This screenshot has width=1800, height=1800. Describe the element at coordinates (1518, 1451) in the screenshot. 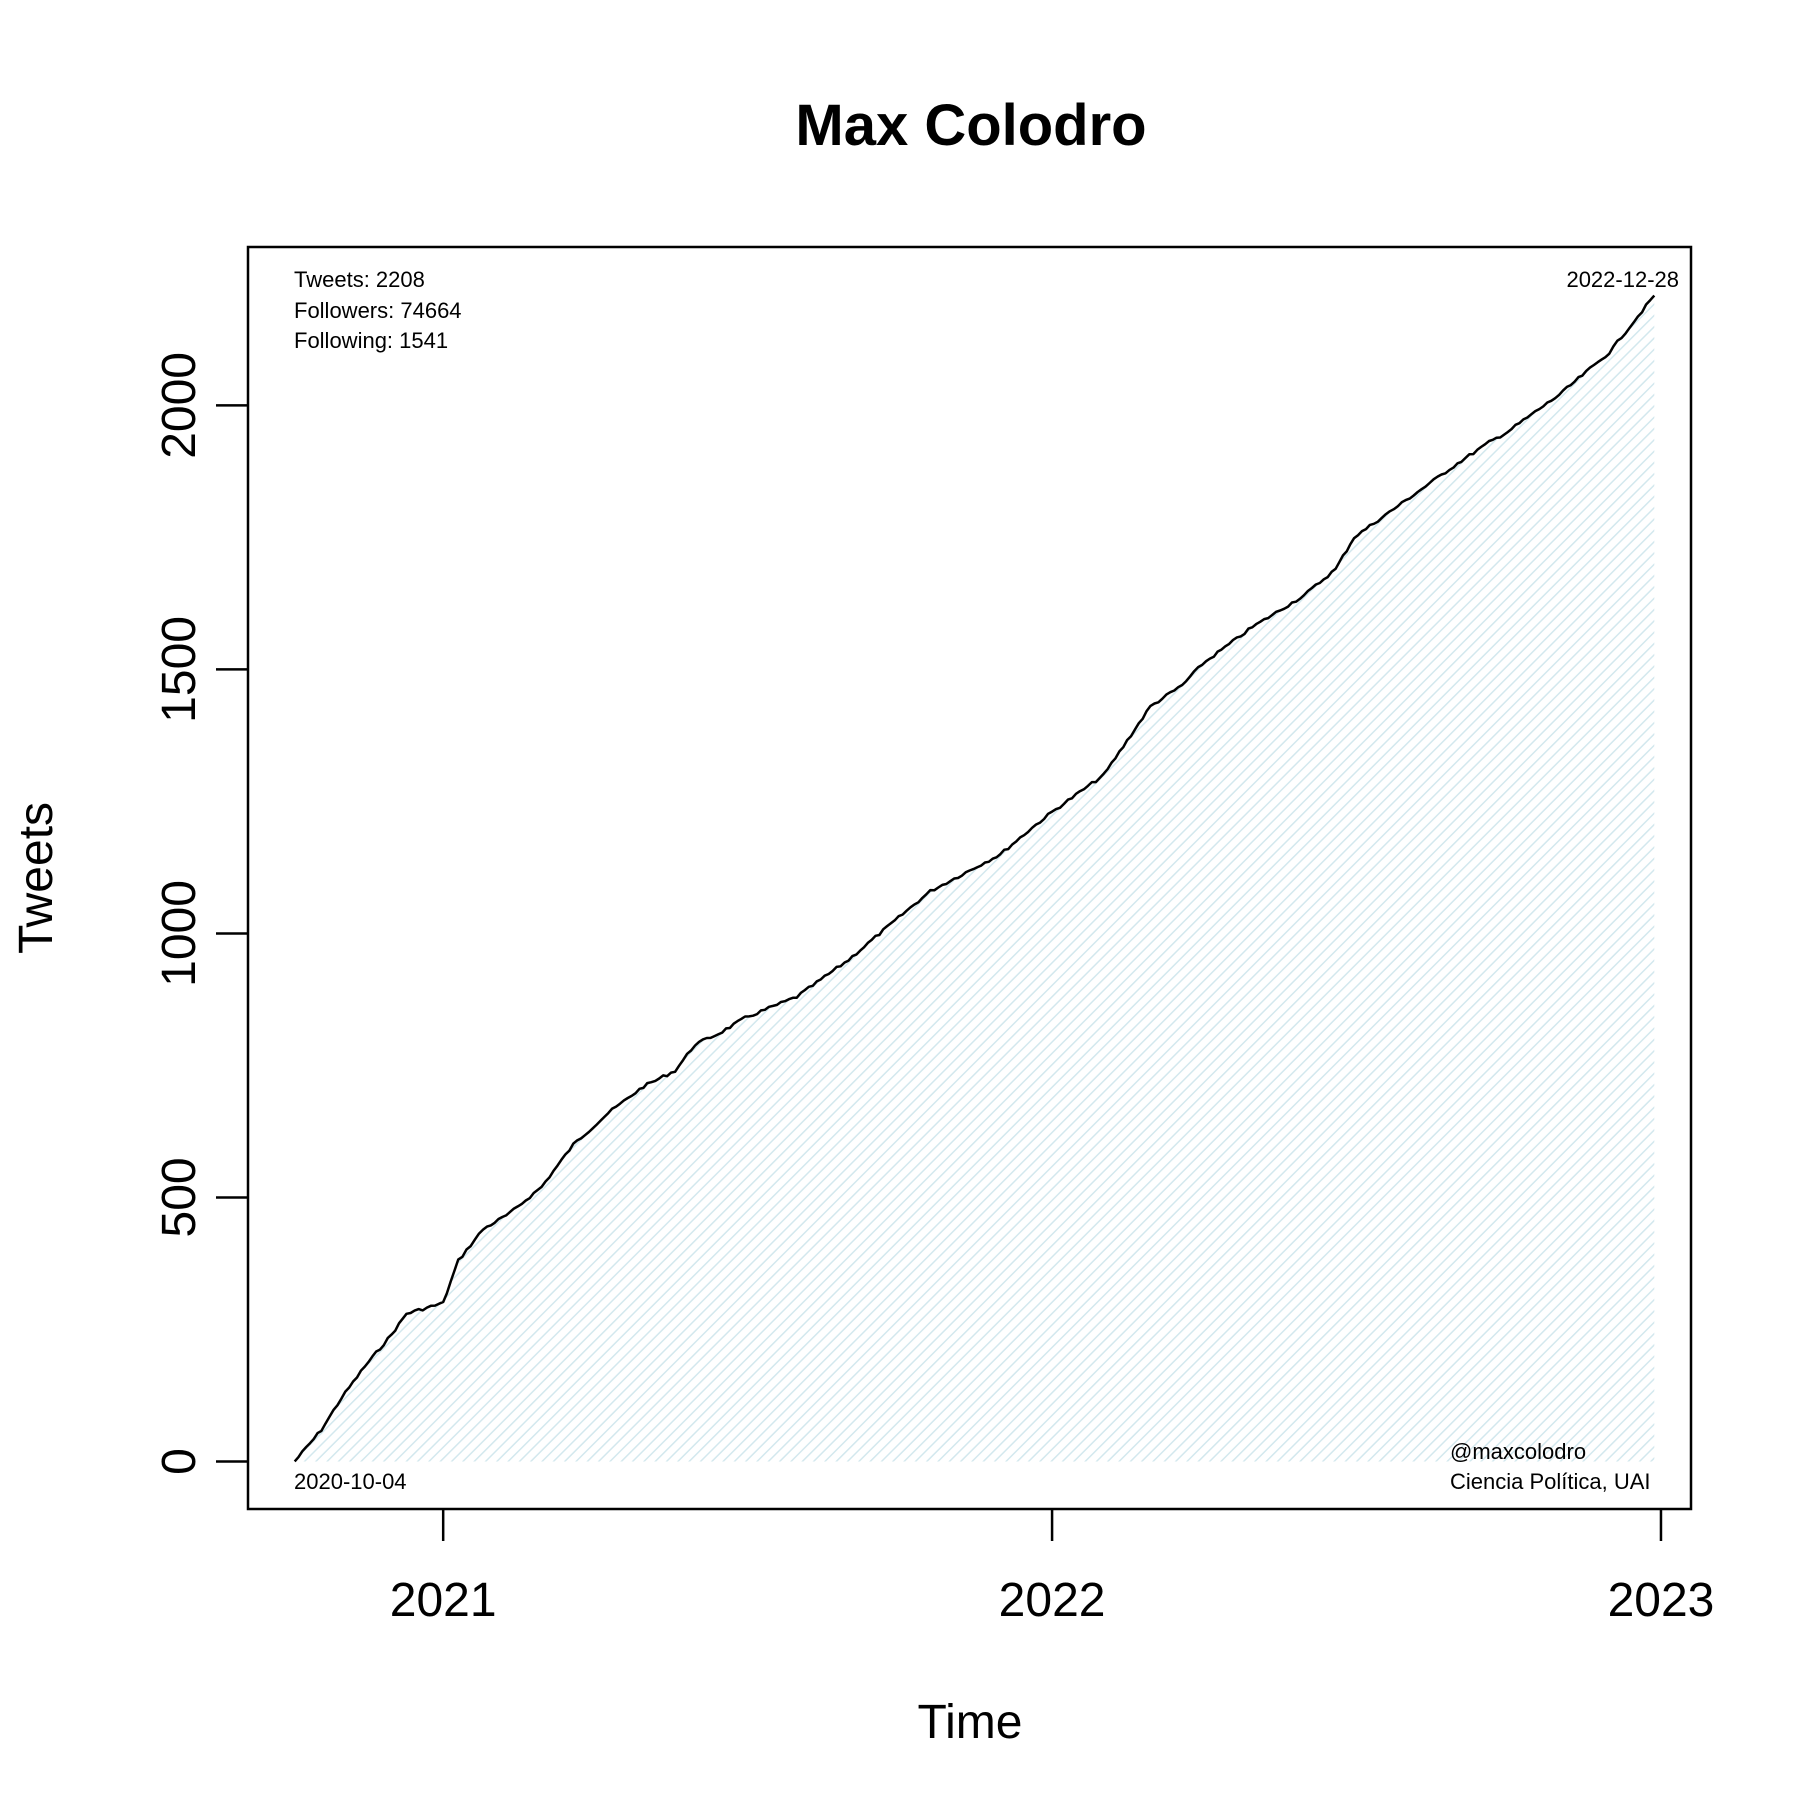

I see `handle-label: @maxcolodro` at that location.